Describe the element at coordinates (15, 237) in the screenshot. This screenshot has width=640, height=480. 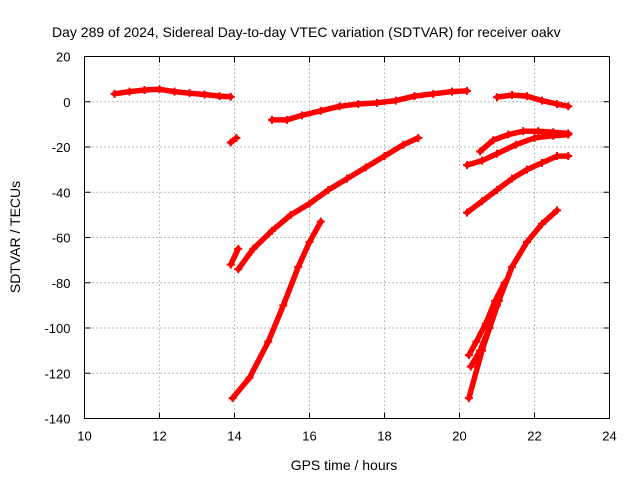
I see `y-axis-label: SDTVAR / TECUs` at that location.